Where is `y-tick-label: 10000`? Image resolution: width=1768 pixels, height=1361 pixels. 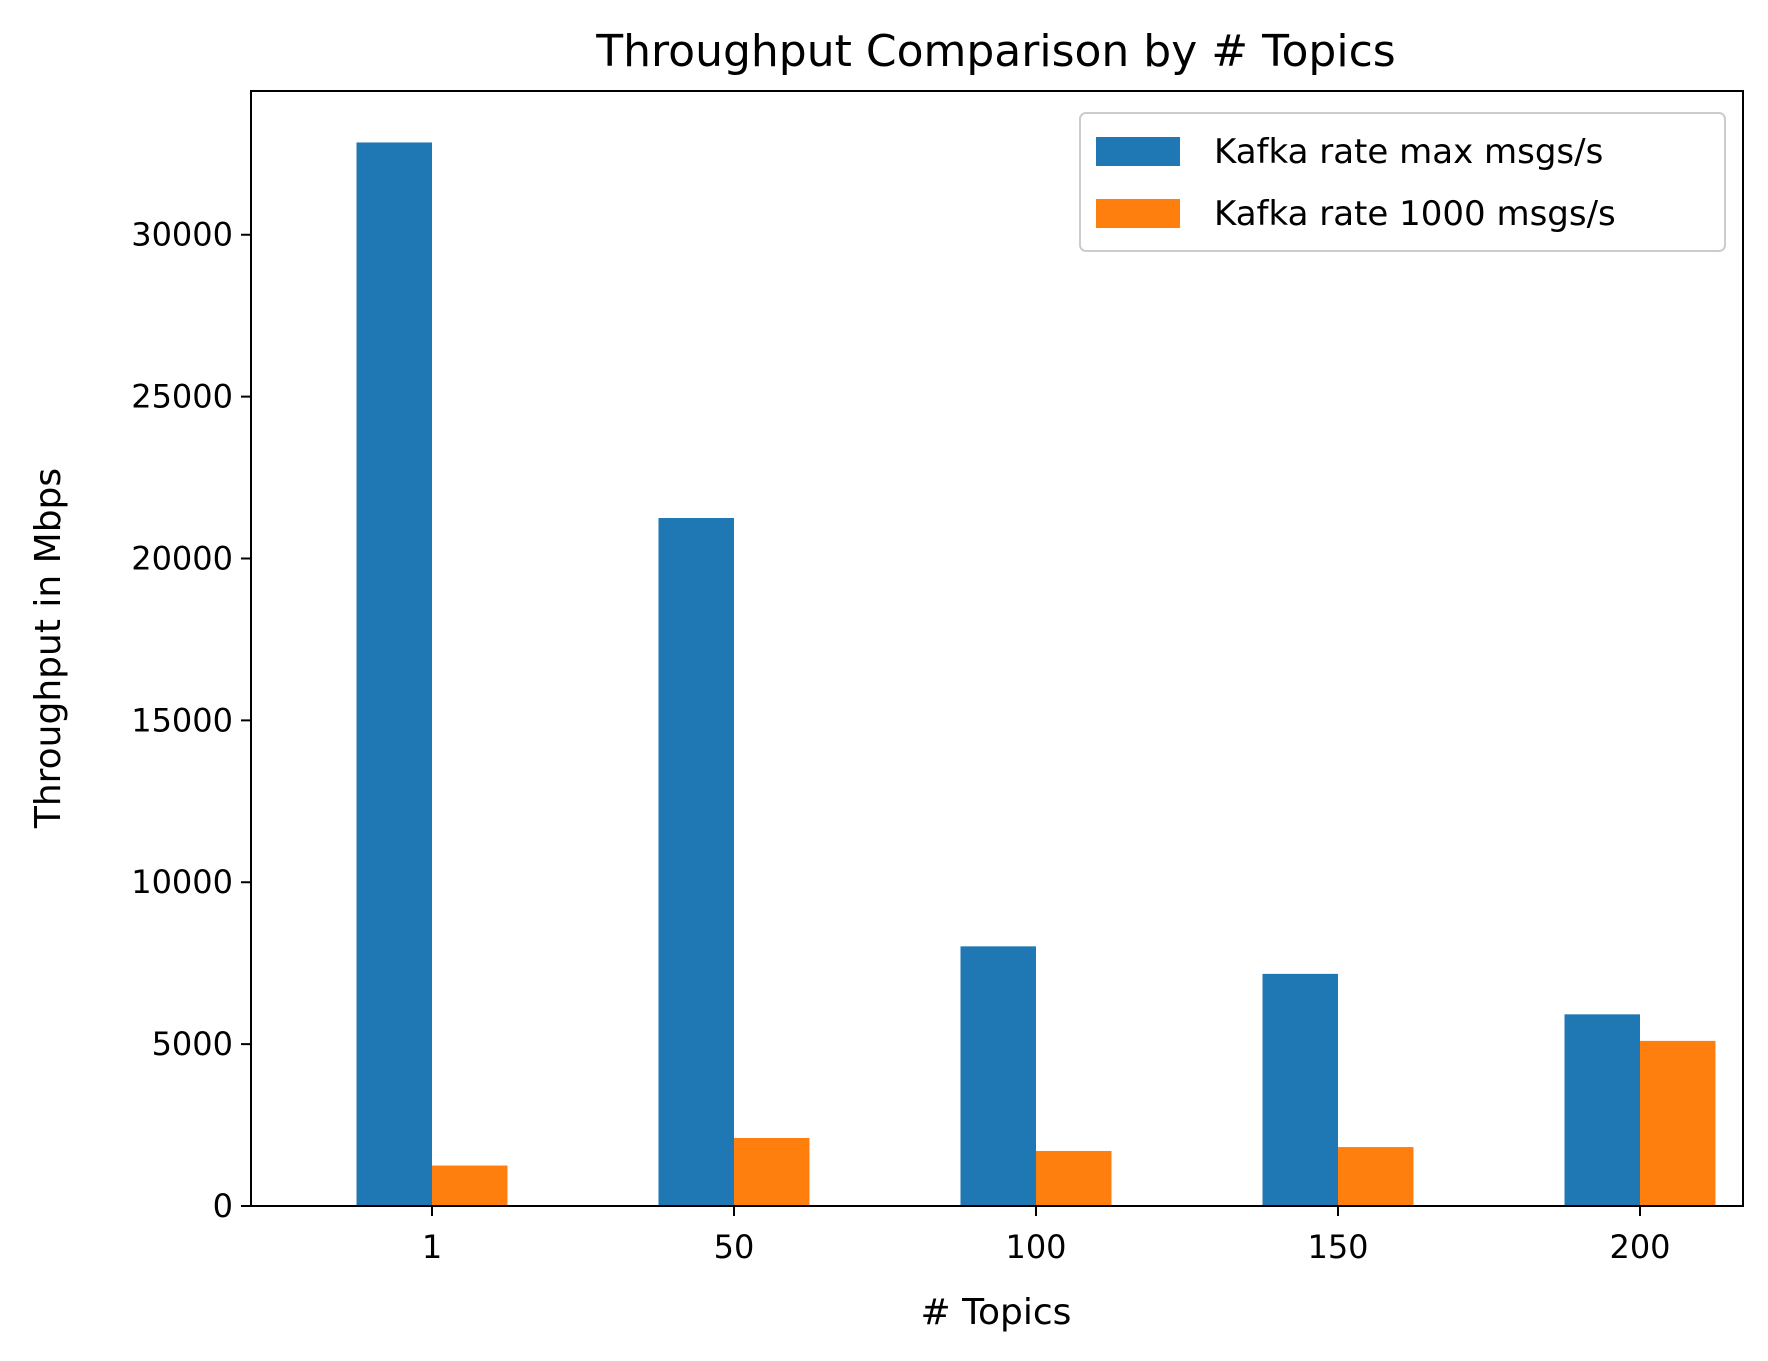 y-tick-label: 10000 is located at coordinates (182, 882).